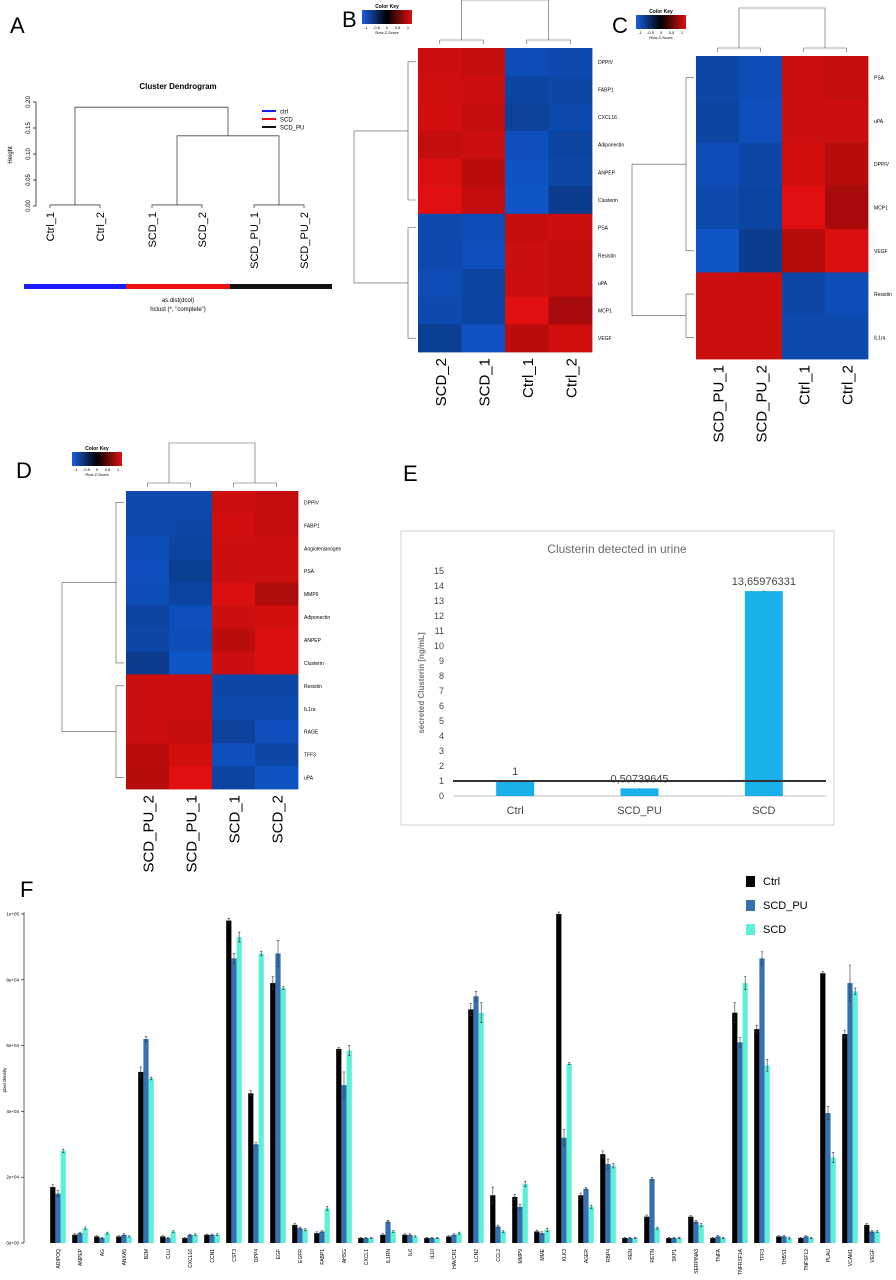 Image resolution: width=896 pixels, height=1280 pixels. I want to click on dendrogram-leaves: Ctrl_1 Ctrl_2 SCD_1 SCD_2 SCD_PU_1 SCD_PU_2, so click(178, 240).